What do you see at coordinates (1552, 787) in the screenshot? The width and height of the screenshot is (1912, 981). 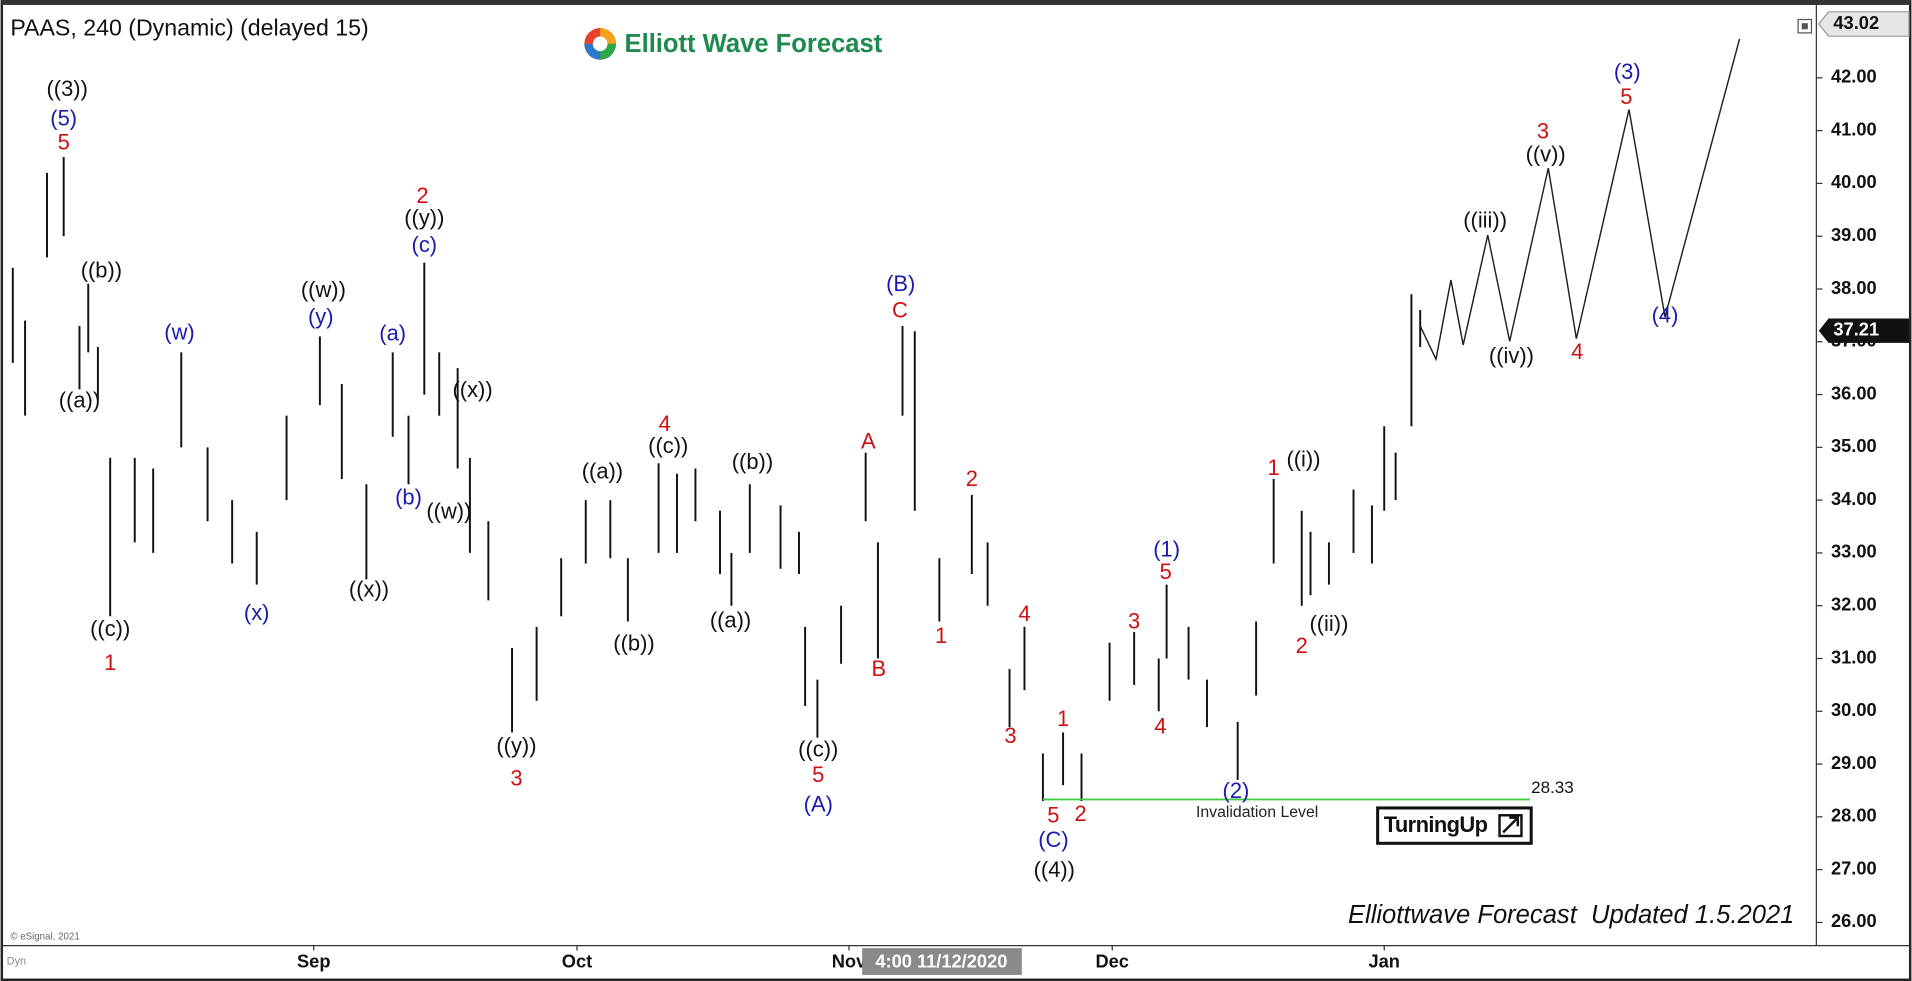 I see `invalidation-value: 28.33` at bounding box center [1552, 787].